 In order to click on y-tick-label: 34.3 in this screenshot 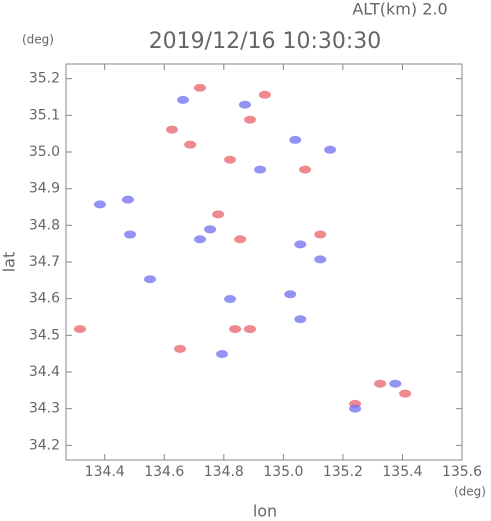, I will do `click(44, 409)`.